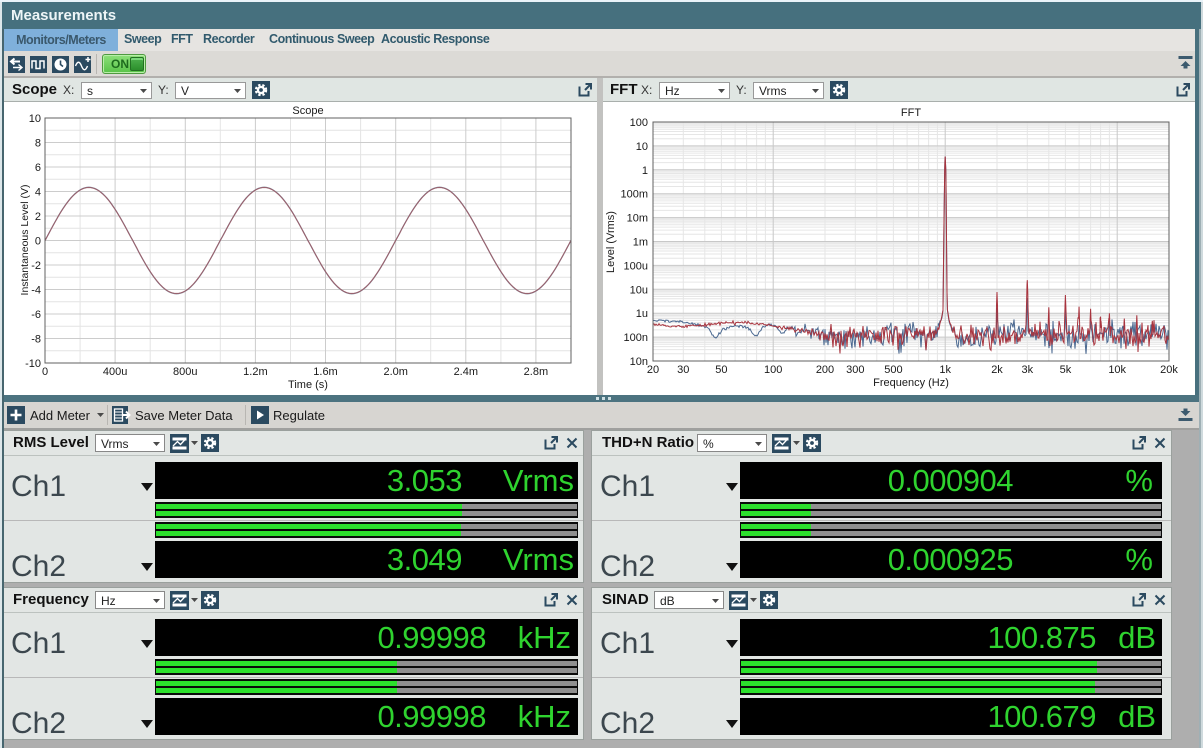  I want to click on svg-text: 5k, so click(1066, 370).